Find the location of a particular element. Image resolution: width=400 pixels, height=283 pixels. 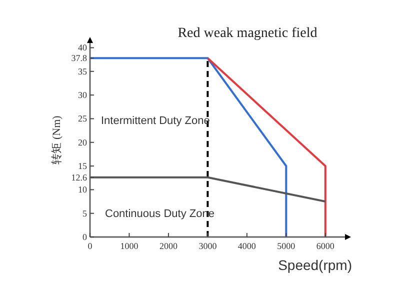

y-axis-title: 转矩 (Nm) is located at coordinates (57, 139).